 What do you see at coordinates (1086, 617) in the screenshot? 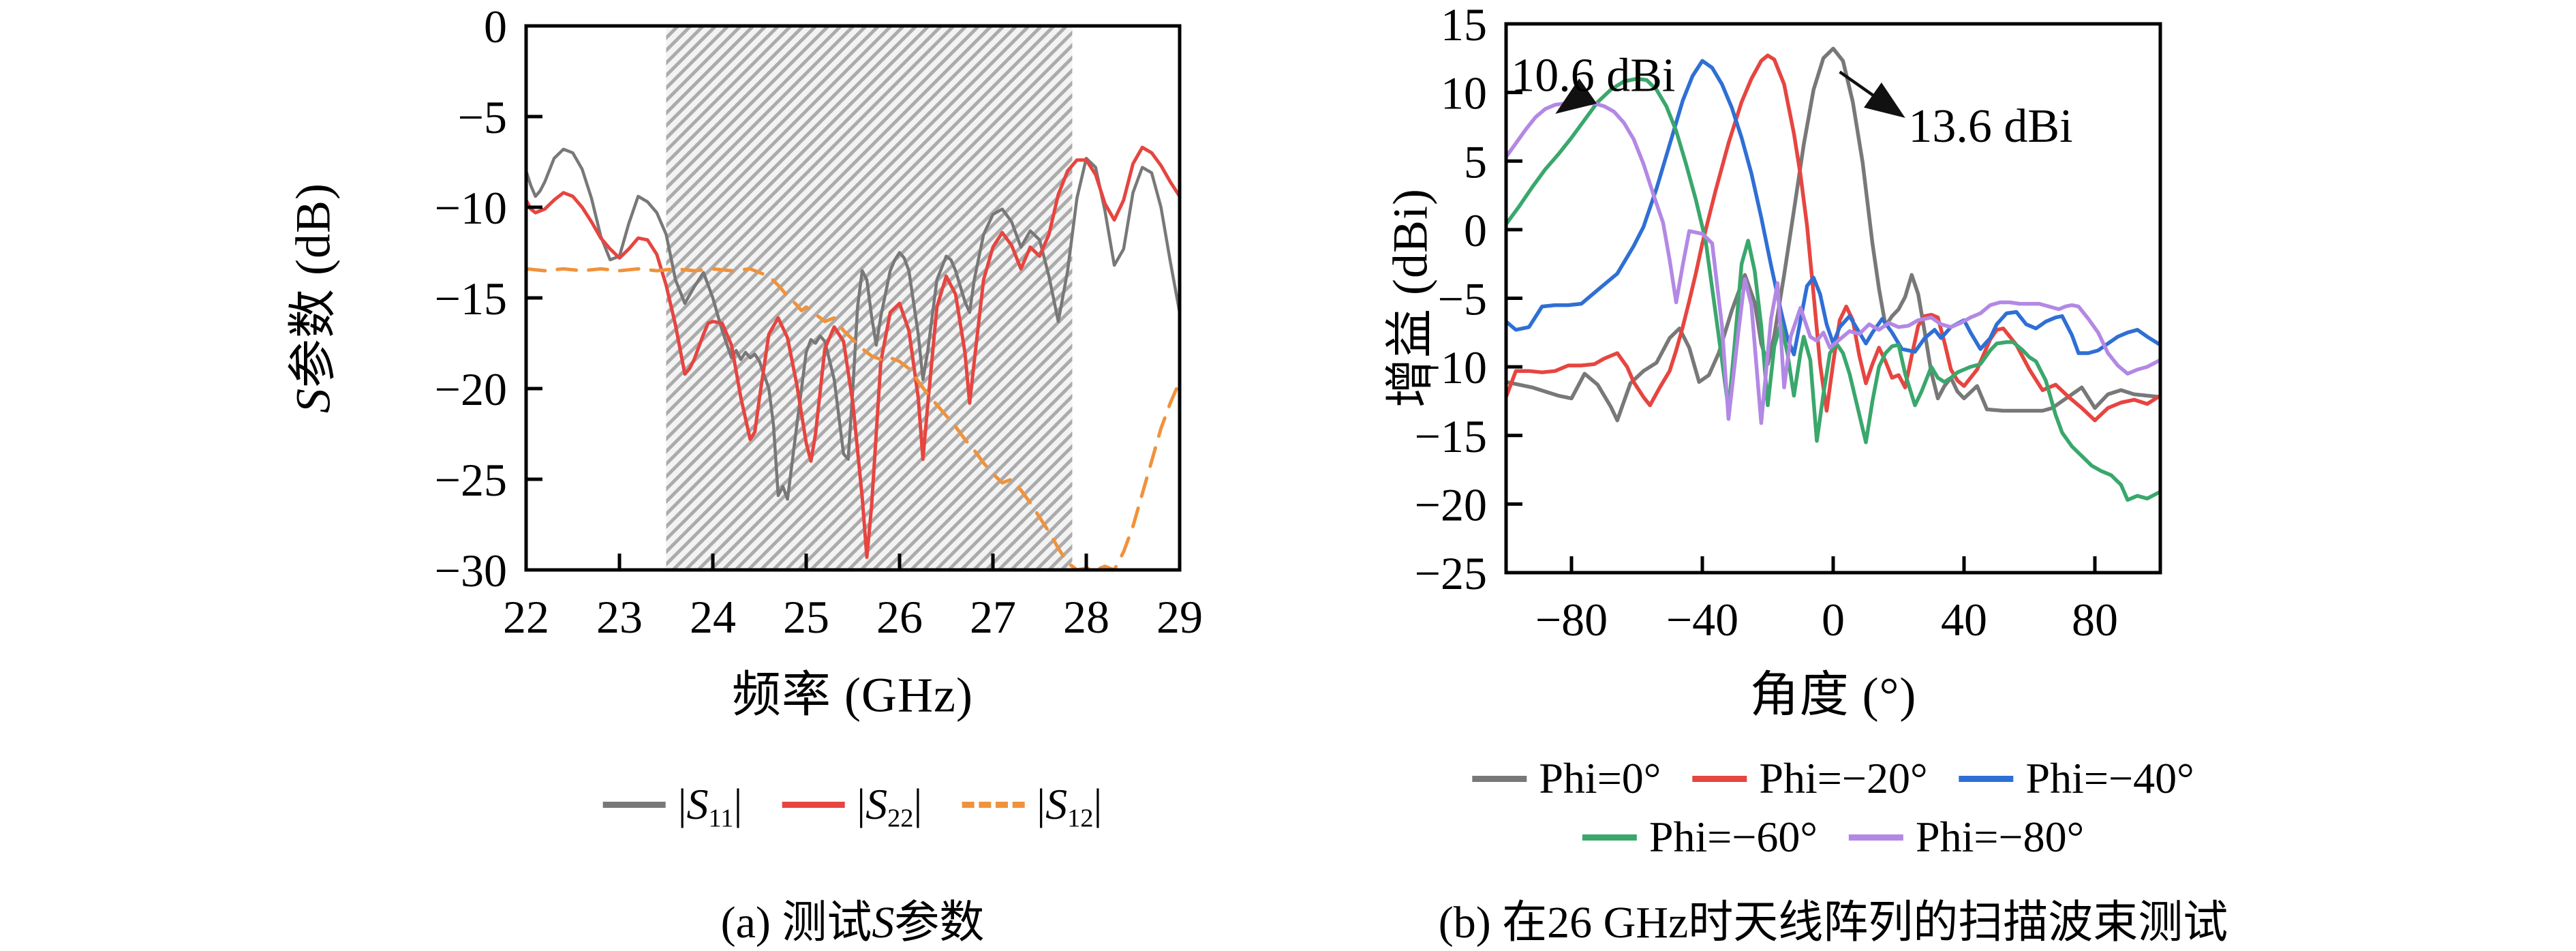
I see `x-tick-label: 28` at bounding box center [1086, 617].